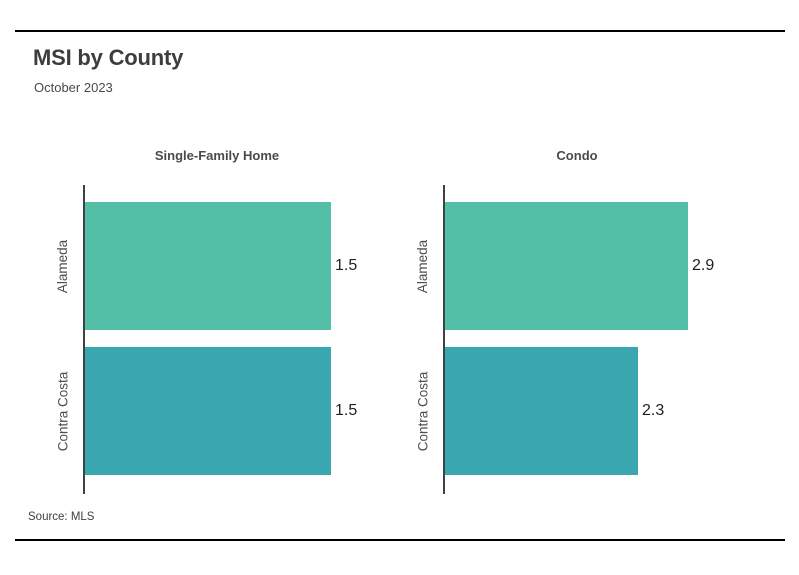 The width and height of the screenshot is (799, 575). What do you see at coordinates (703, 265) in the screenshot?
I see `bar-value-label: 2.9` at bounding box center [703, 265].